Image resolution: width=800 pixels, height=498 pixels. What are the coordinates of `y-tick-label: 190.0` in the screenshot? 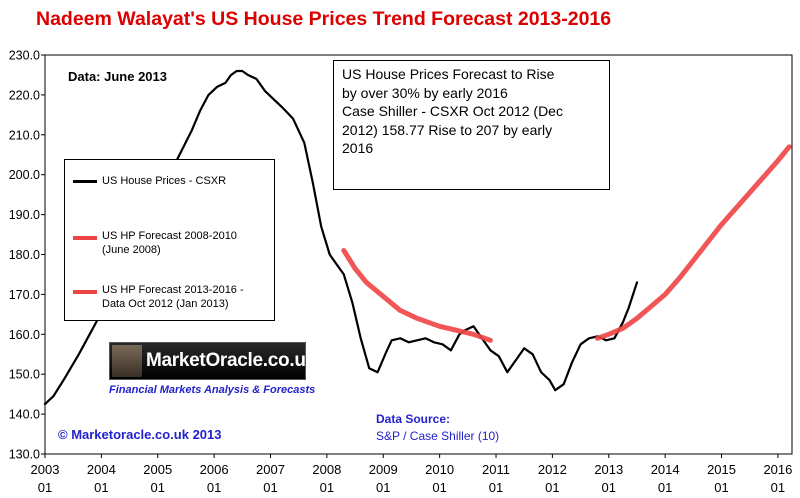 It's located at (24, 215).